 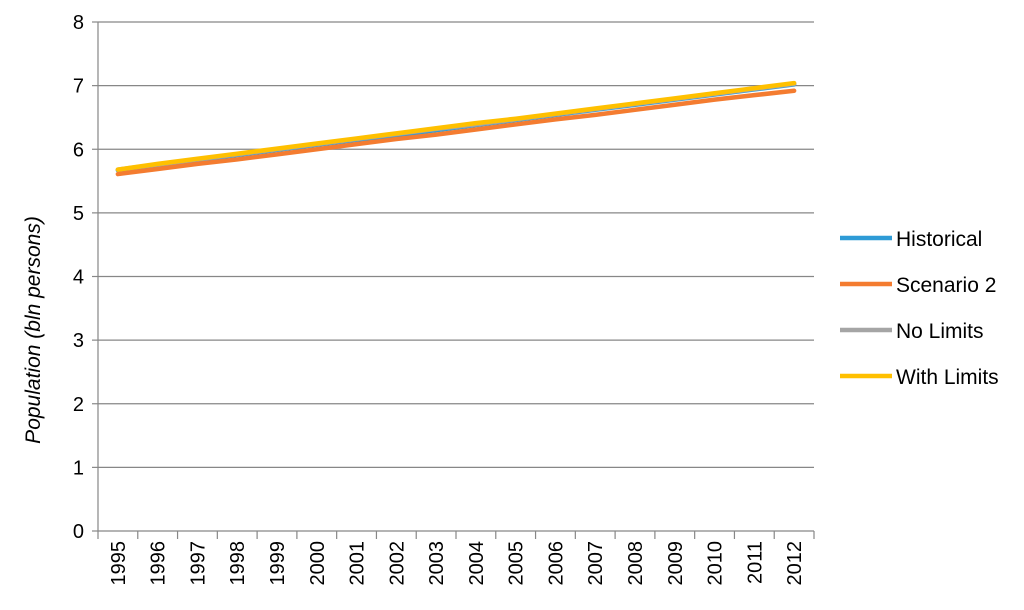 I want to click on y-tick-label: 5, so click(x=78, y=214).